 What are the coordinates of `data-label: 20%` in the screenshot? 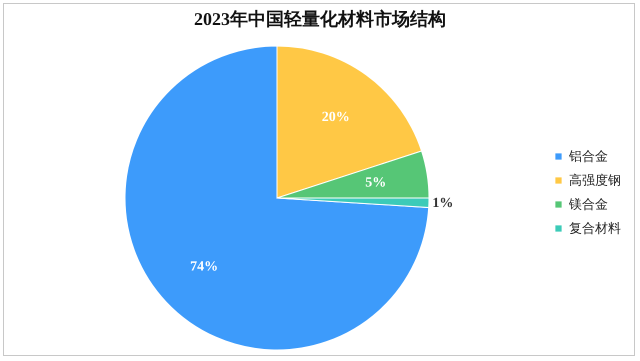 It's located at (336, 118).